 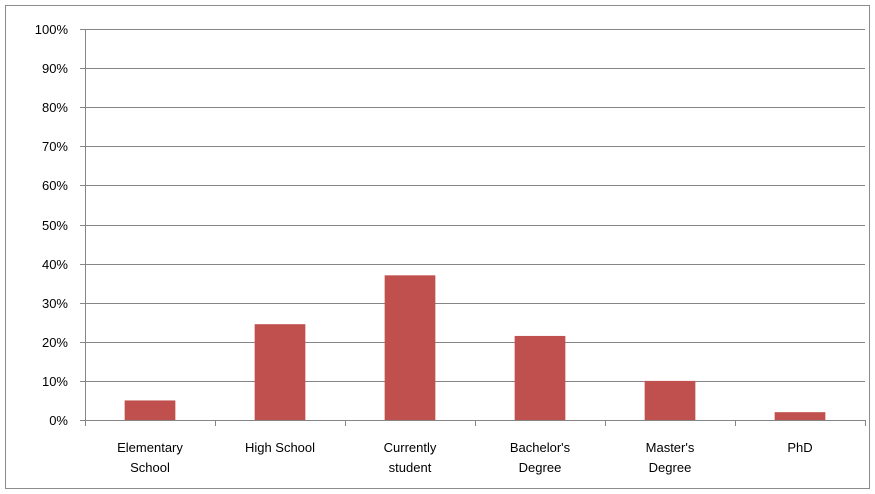 I want to click on x-category-label: PhD, so click(x=799, y=447).